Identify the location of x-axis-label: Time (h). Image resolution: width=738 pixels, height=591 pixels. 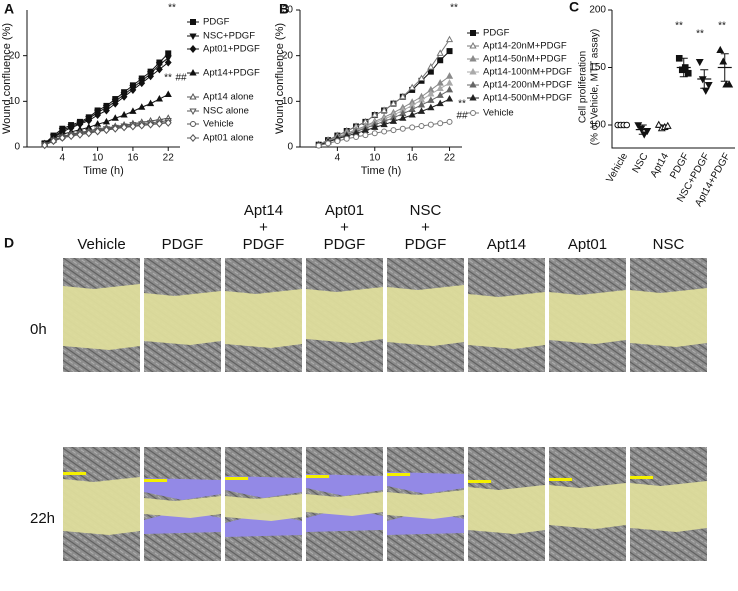
(103, 171).